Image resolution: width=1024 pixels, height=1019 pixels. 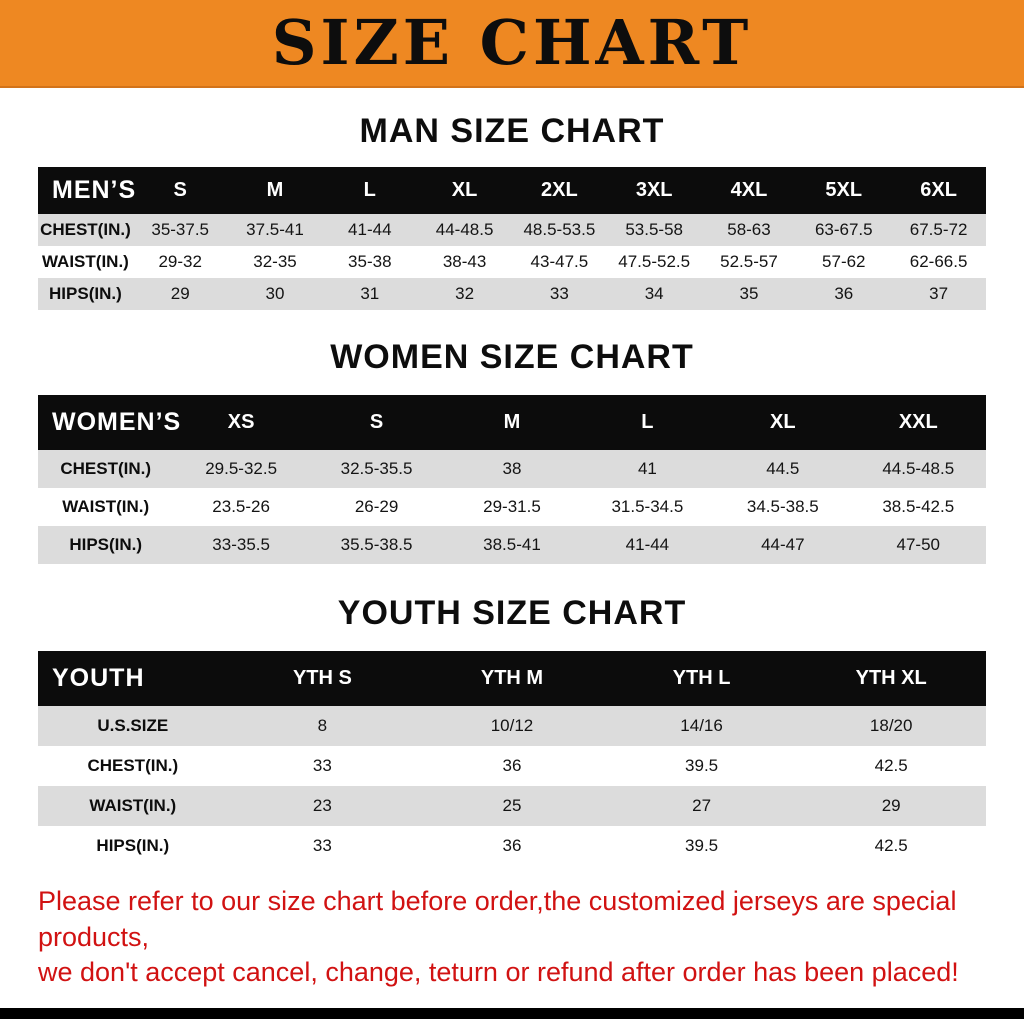 I want to click on table-title-cell: YOUTH, so click(x=98, y=678).